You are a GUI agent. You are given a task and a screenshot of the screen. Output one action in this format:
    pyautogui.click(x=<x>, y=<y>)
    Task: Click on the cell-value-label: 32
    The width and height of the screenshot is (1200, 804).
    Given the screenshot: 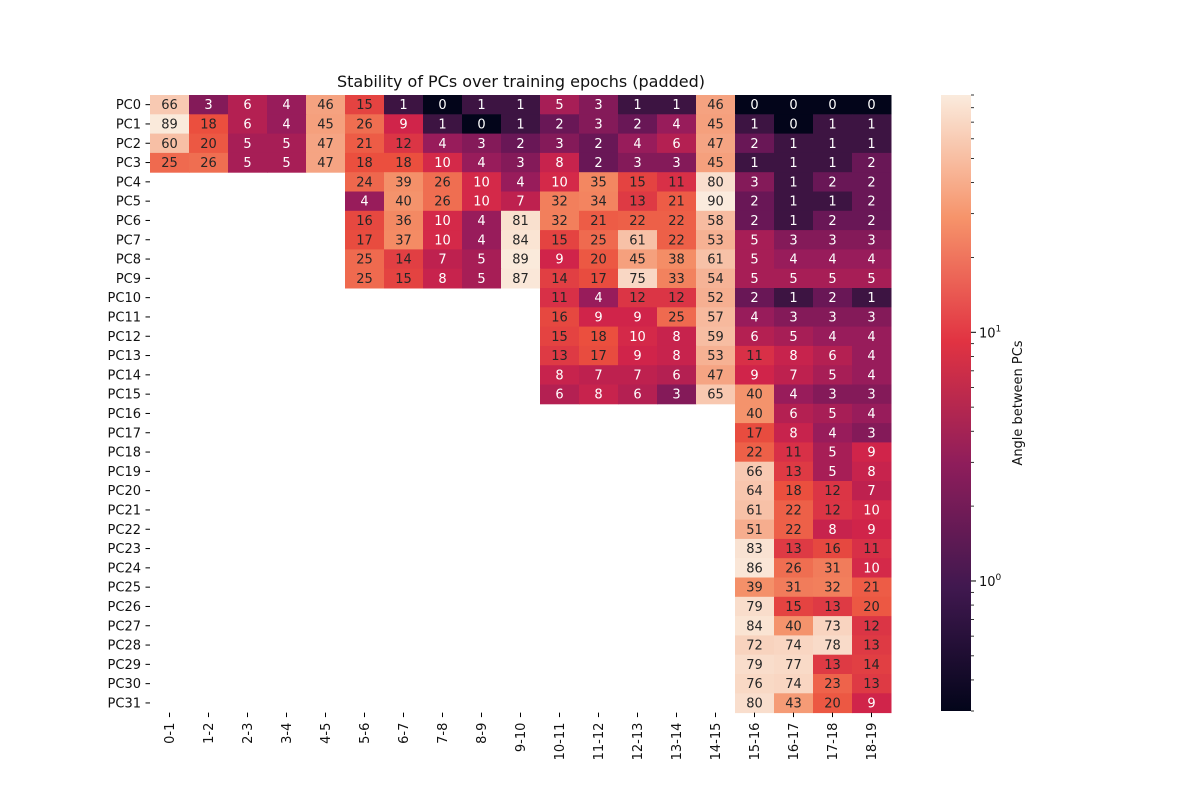 What is the action you would take?
    pyautogui.click(x=559, y=221)
    